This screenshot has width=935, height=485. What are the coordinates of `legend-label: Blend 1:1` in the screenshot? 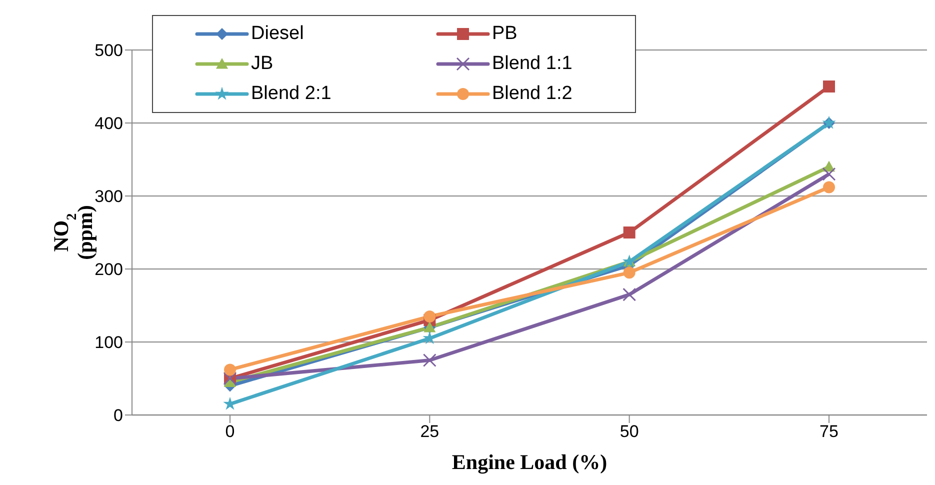 It's located at (532, 64).